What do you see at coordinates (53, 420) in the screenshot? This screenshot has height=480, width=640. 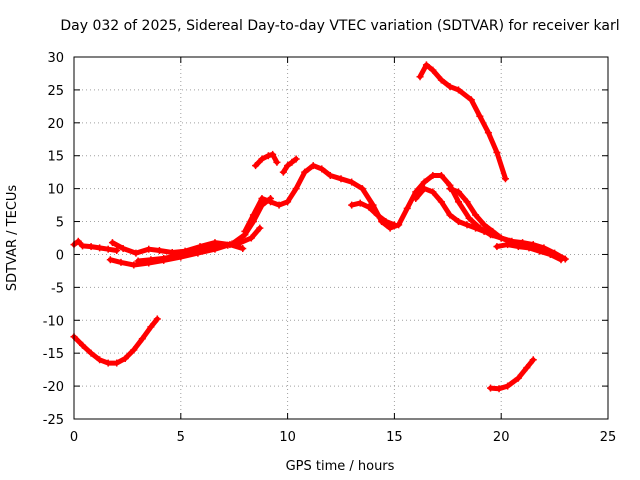 I see `y-tick-label: -25` at bounding box center [53, 420].